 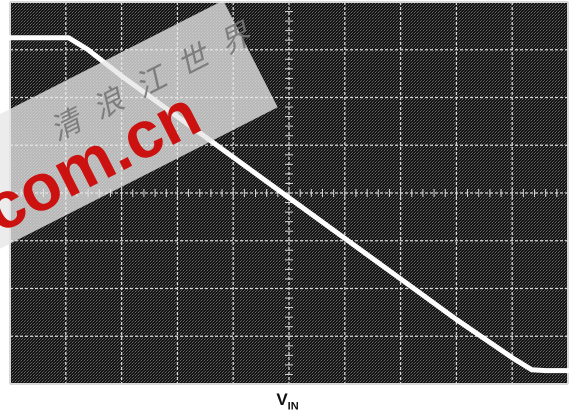 What do you see at coordinates (293, 406) in the screenshot?
I see `x-axis-label-subscript: IN` at bounding box center [293, 406].